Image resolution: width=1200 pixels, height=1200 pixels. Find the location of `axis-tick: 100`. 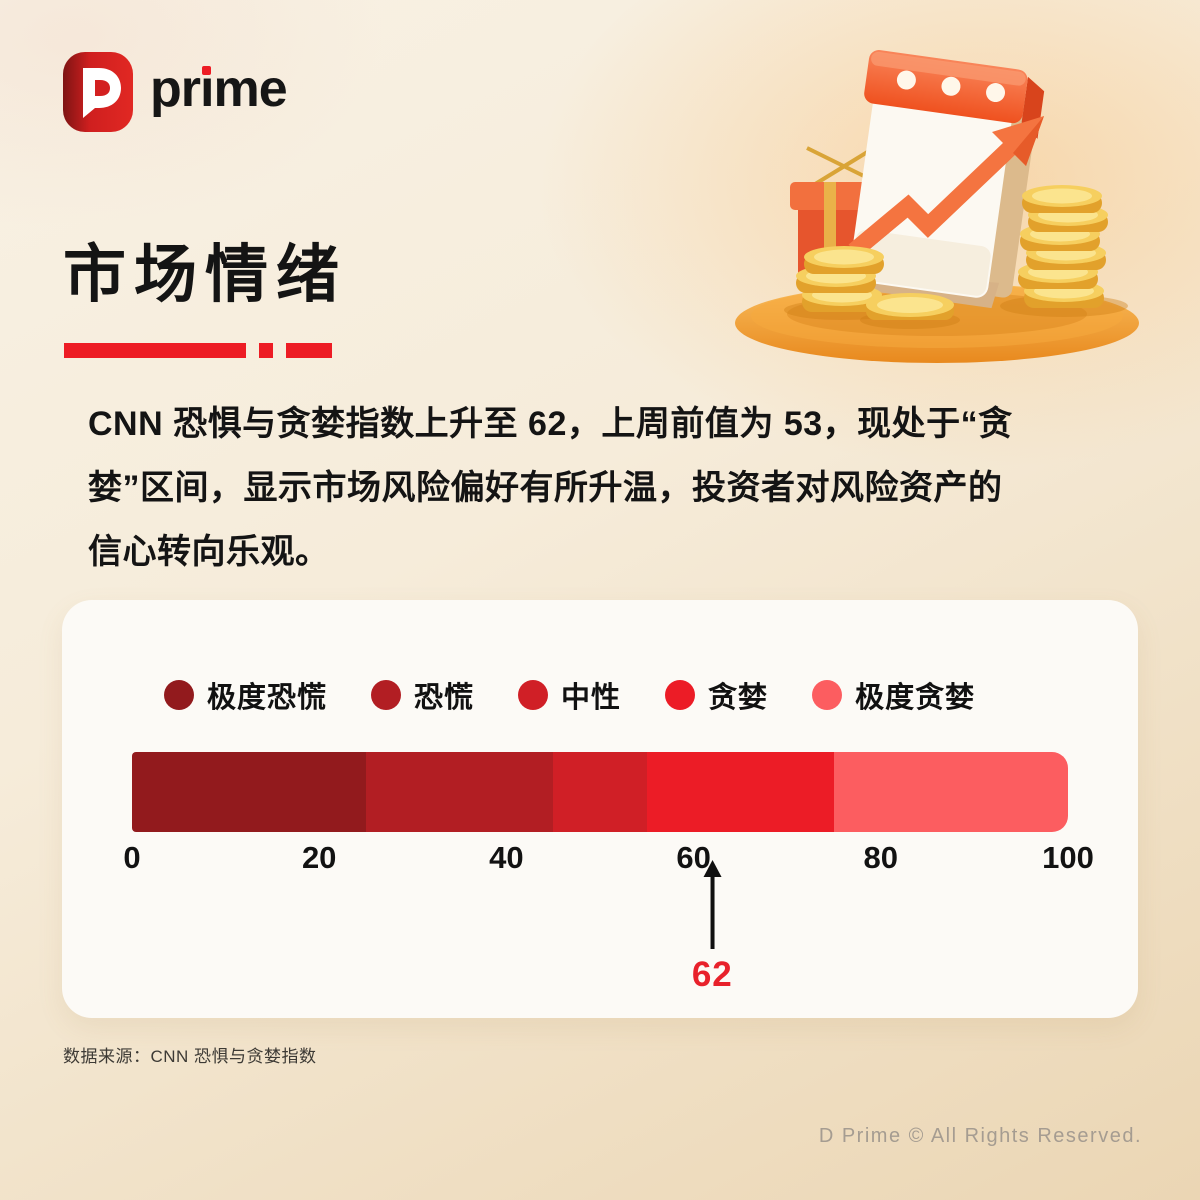

axis-tick: 100 is located at coordinates (1068, 857).